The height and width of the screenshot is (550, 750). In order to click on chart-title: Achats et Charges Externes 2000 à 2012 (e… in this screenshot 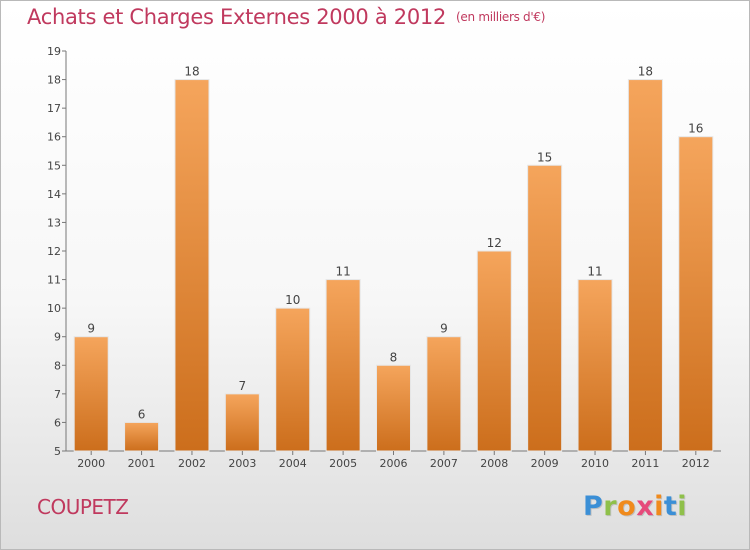, I will do `click(286, 17)`.